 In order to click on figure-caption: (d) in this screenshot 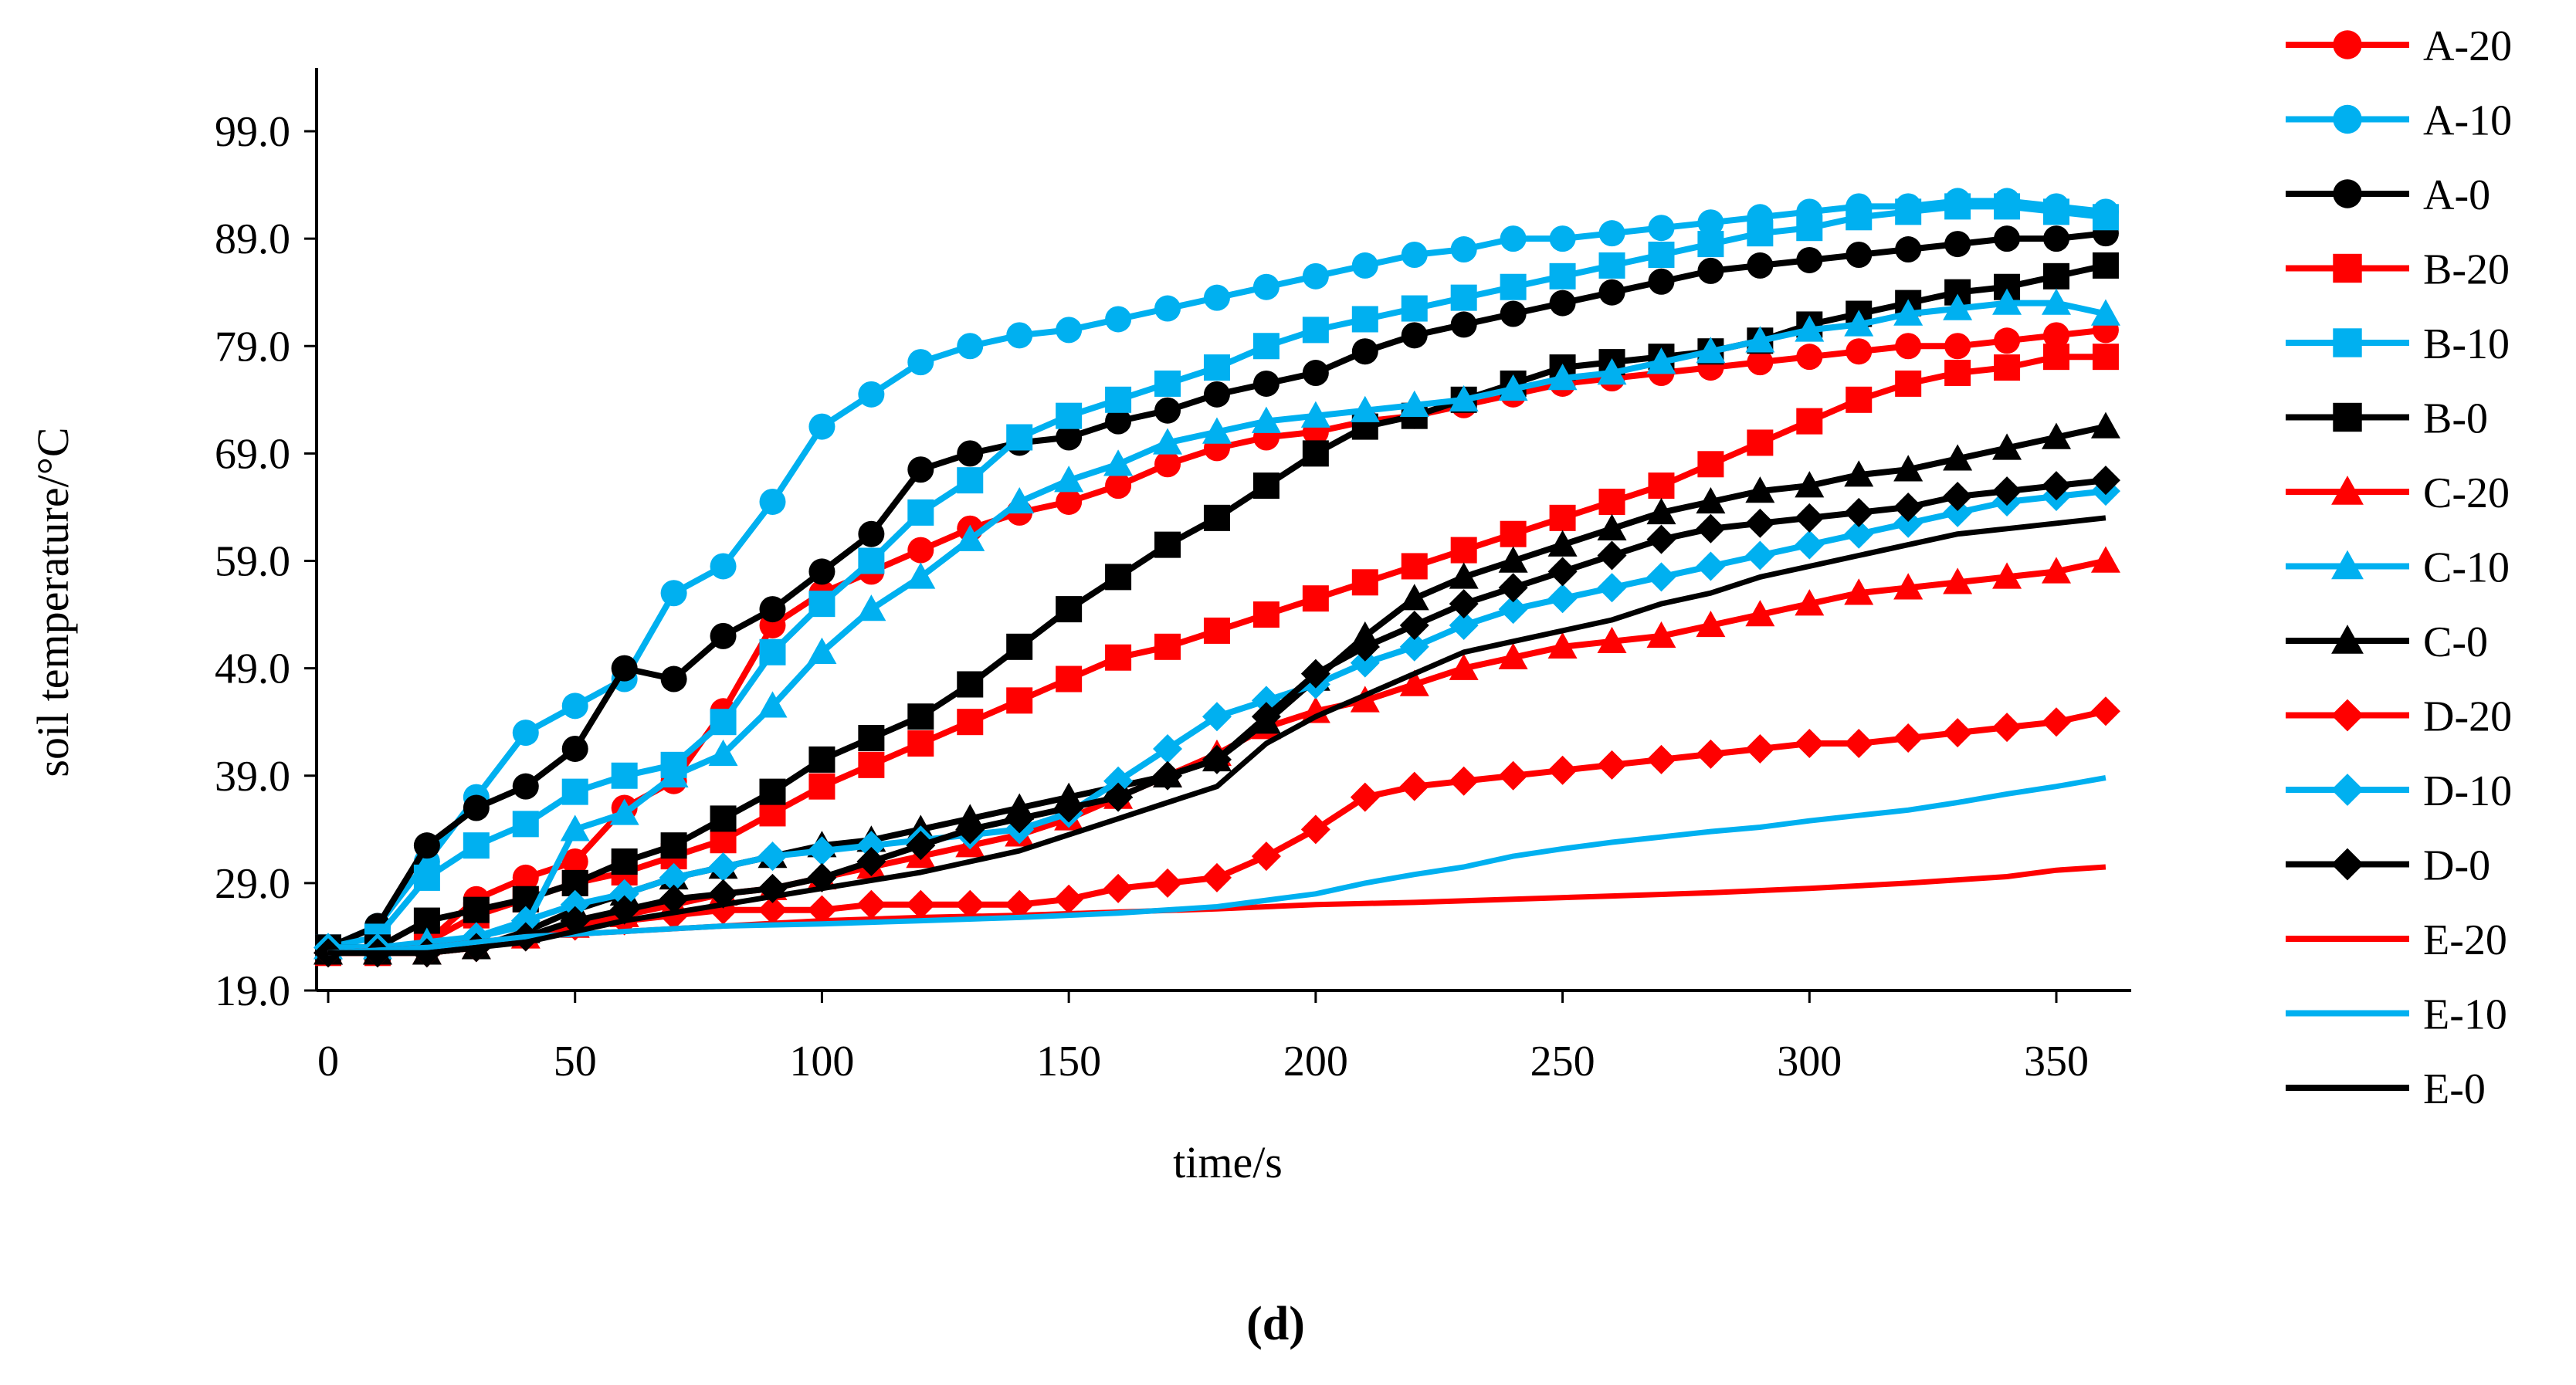, I will do `click(1275, 1324)`.